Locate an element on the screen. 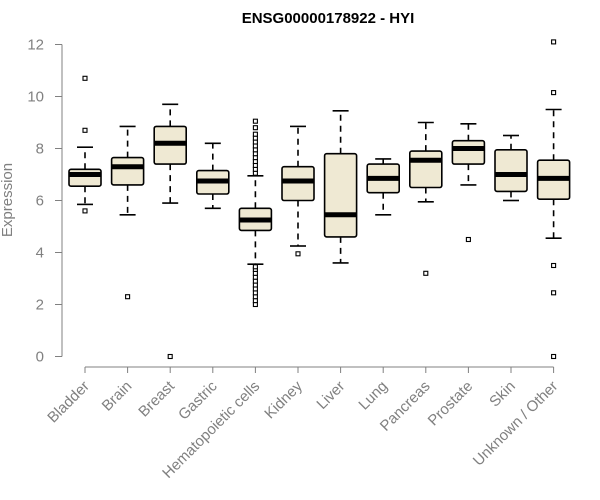 This screenshot has height=500, width=600. y-axis: 0 2 4 6 8 10 12 is located at coordinates (45, 201).